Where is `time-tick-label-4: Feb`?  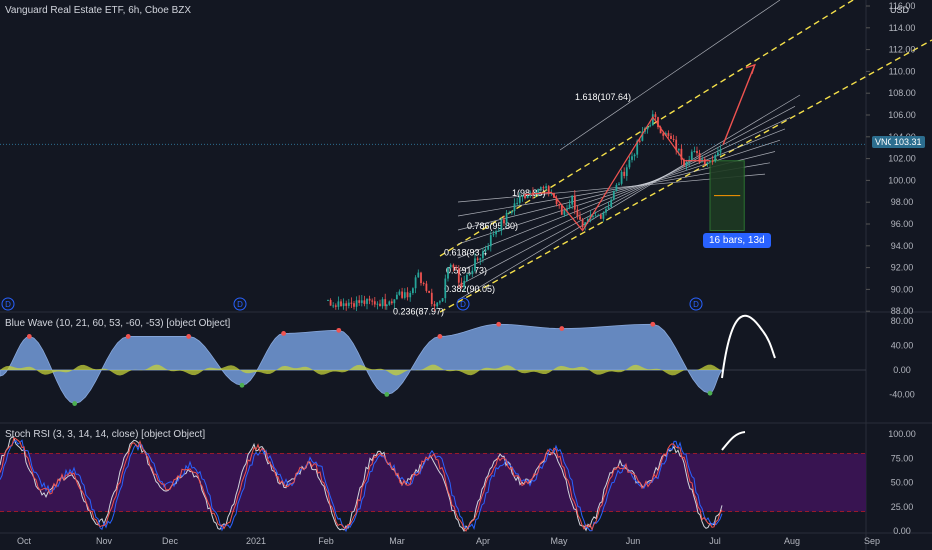 time-tick-label-4: Feb is located at coordinates (326, 541).